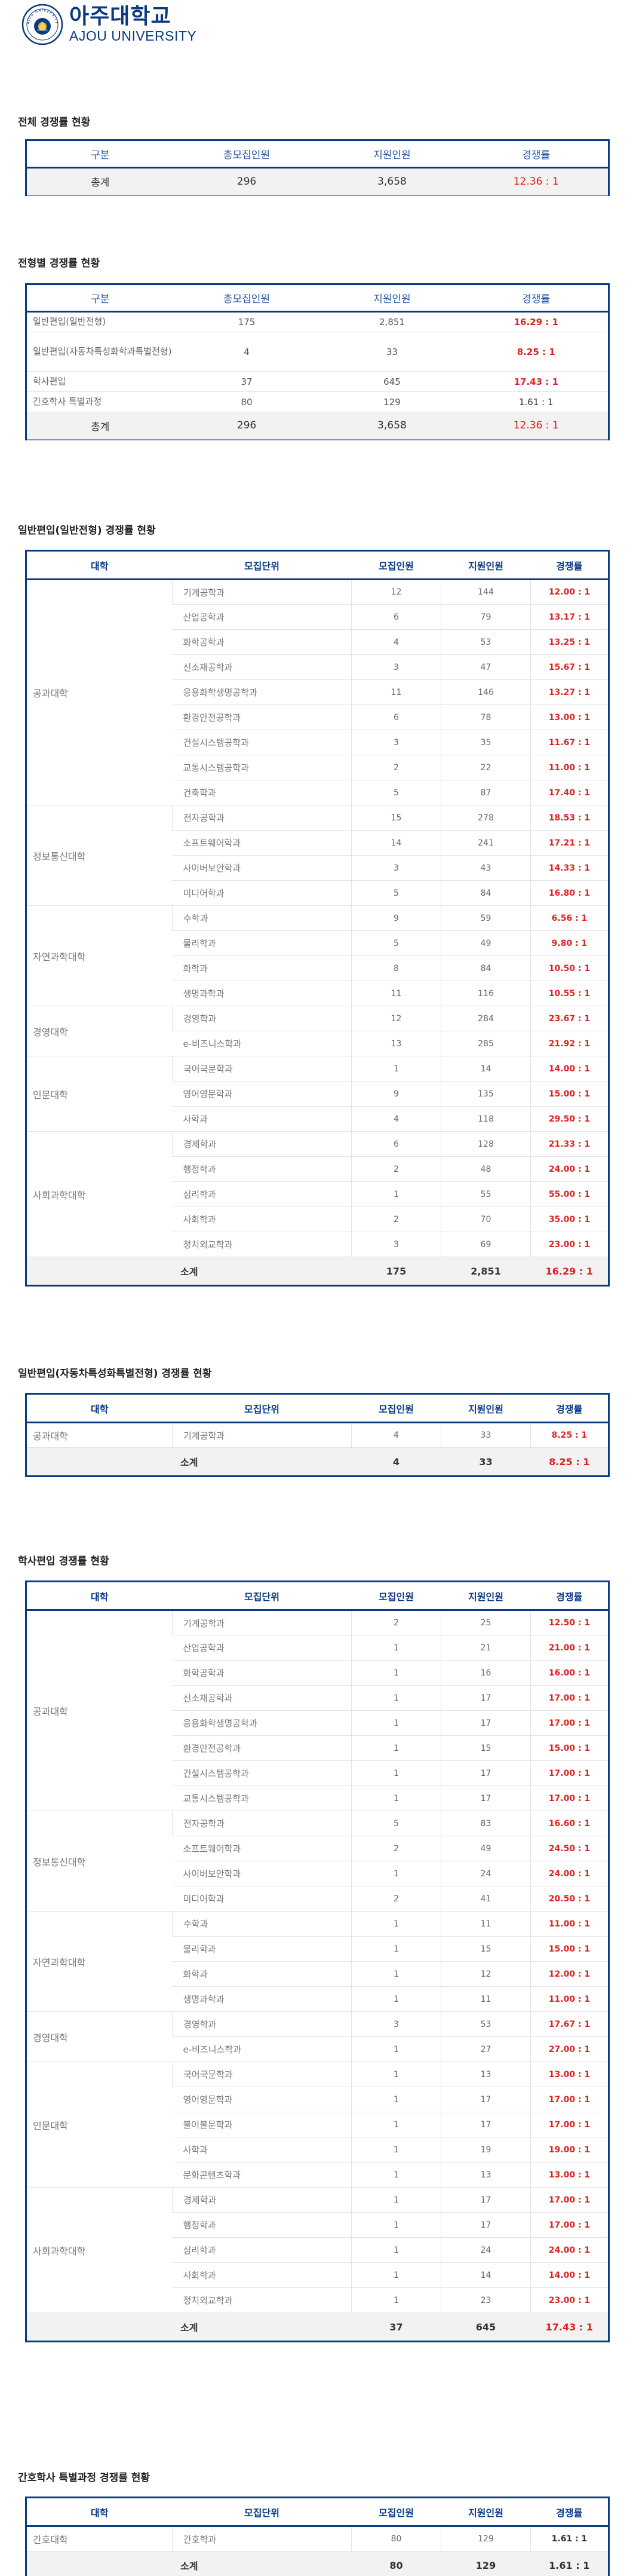 Image resolution: width=633 pixels, height=2576 pixels. I want to click on applicants-value: 13, so click(486, 2175).